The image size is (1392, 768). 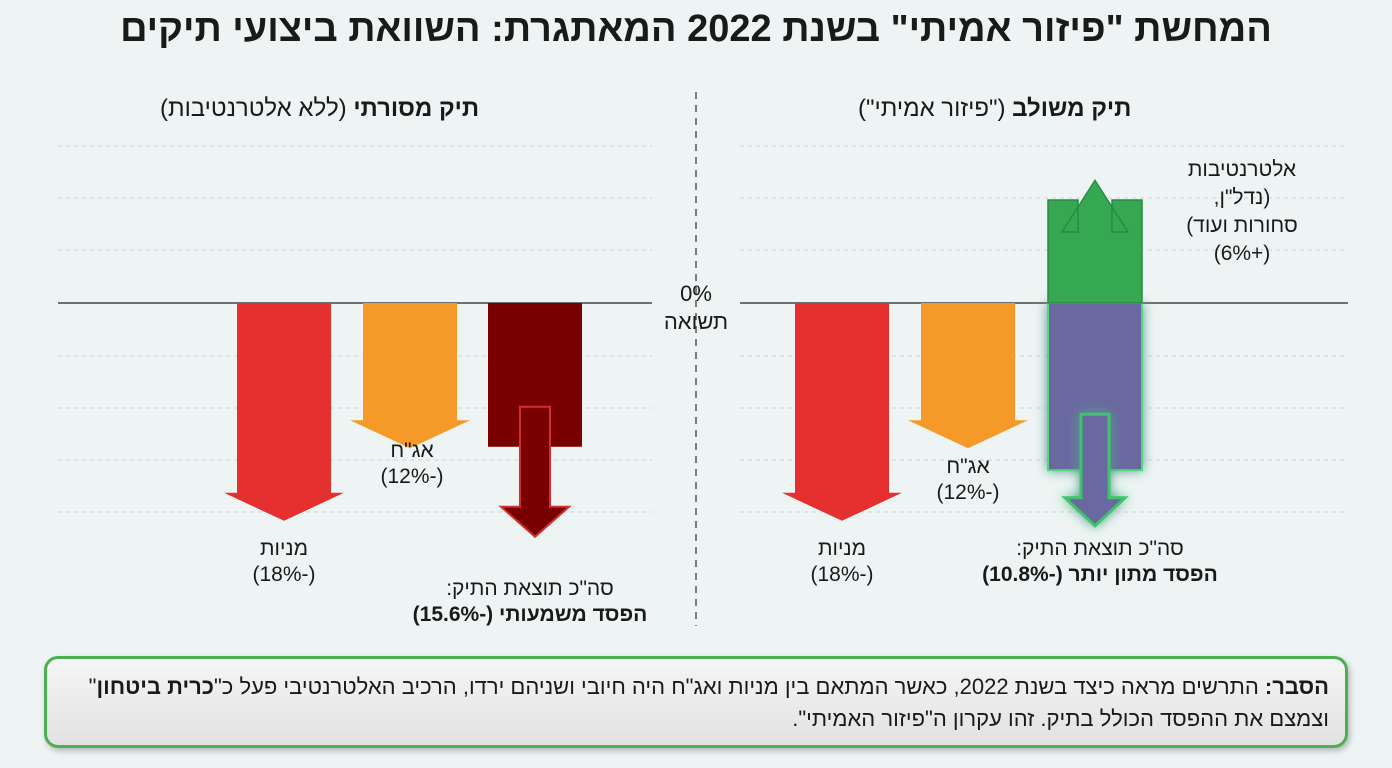 What do you see at coordinates (842, 548) in the screenshot?
I see `label-combined-stocks-name: מניות` at bounding box center [842, 548].